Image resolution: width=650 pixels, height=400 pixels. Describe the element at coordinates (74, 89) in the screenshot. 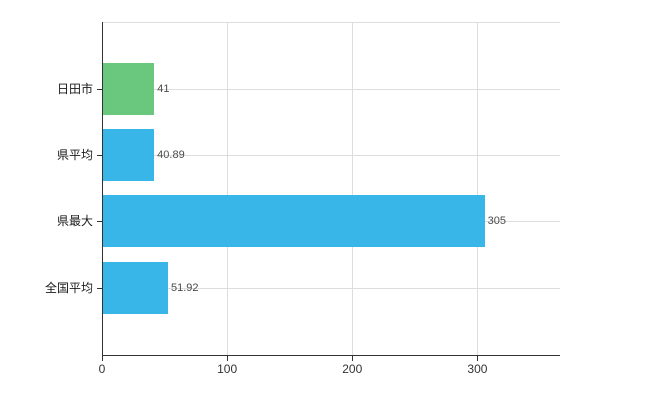

I see `y-axis-label: 日田市` at that location.